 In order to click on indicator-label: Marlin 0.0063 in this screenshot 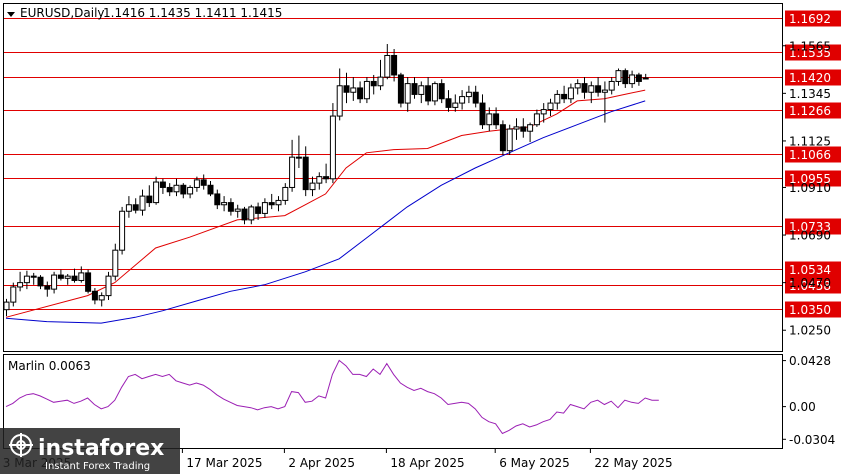, I will do `click(49, 366)`.